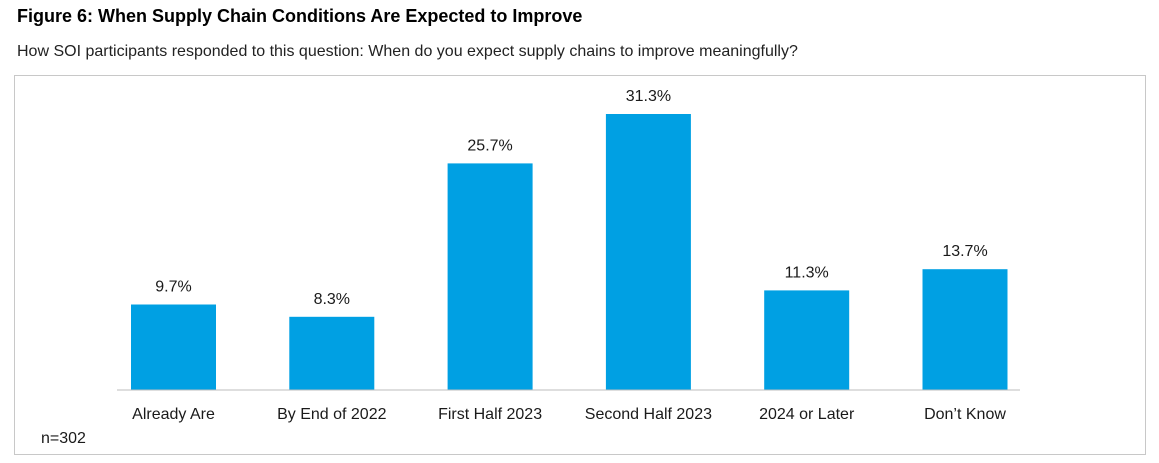 This screenshot has width=1159, height=463. What do you see at coordinates (648, 96) in the screenshot?
I see `value-label-3: 31.3%` at bounding box center [648, 96].